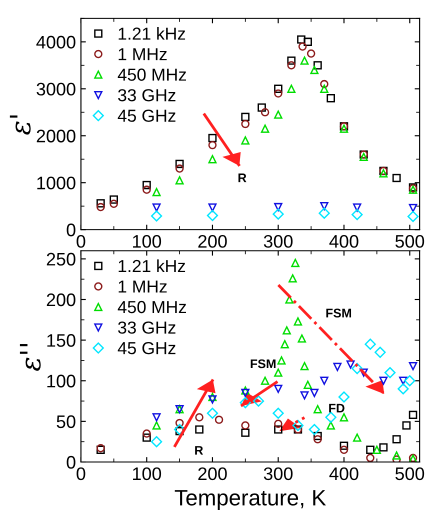 This screenshot has width=426, height=525. I want to click on y-tick-label: 100, so click(61, 381).